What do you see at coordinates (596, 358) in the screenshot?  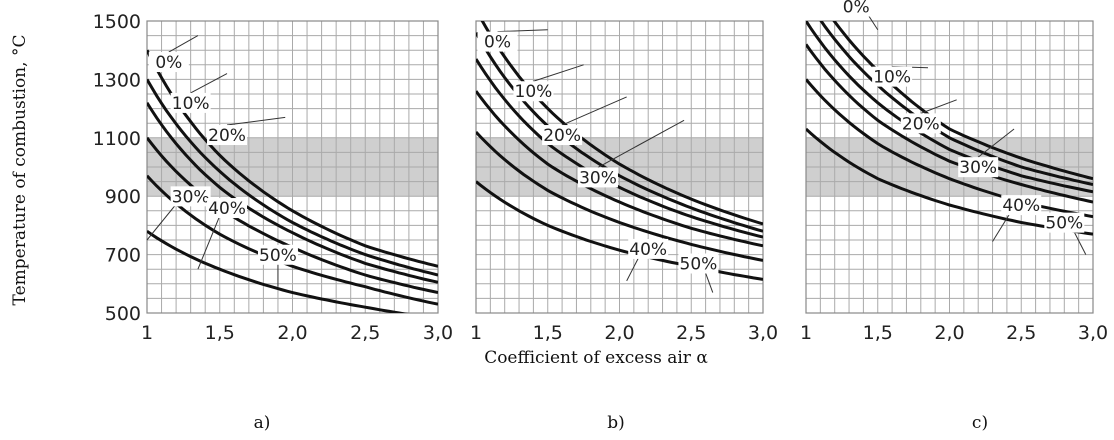 I see `x-axis-label: Coefficient of excess air α` at bounding box center [596, 358].